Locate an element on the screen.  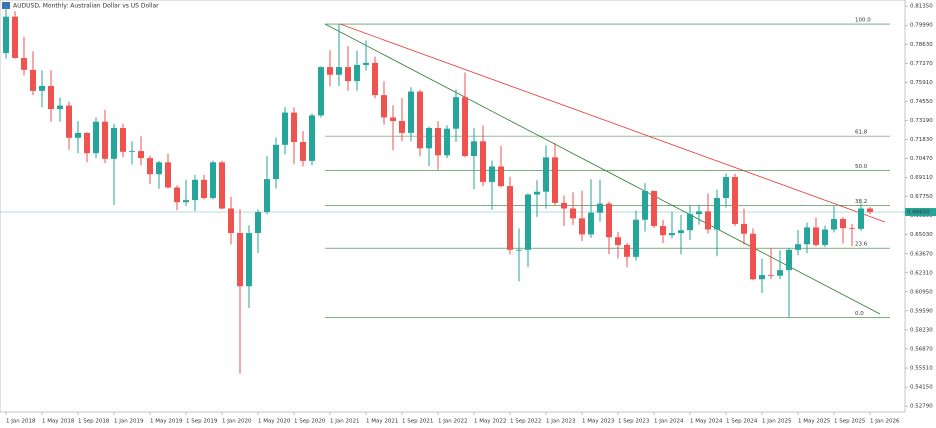
y-tick-label: 0.66390 is located at coordinates (921, 216).